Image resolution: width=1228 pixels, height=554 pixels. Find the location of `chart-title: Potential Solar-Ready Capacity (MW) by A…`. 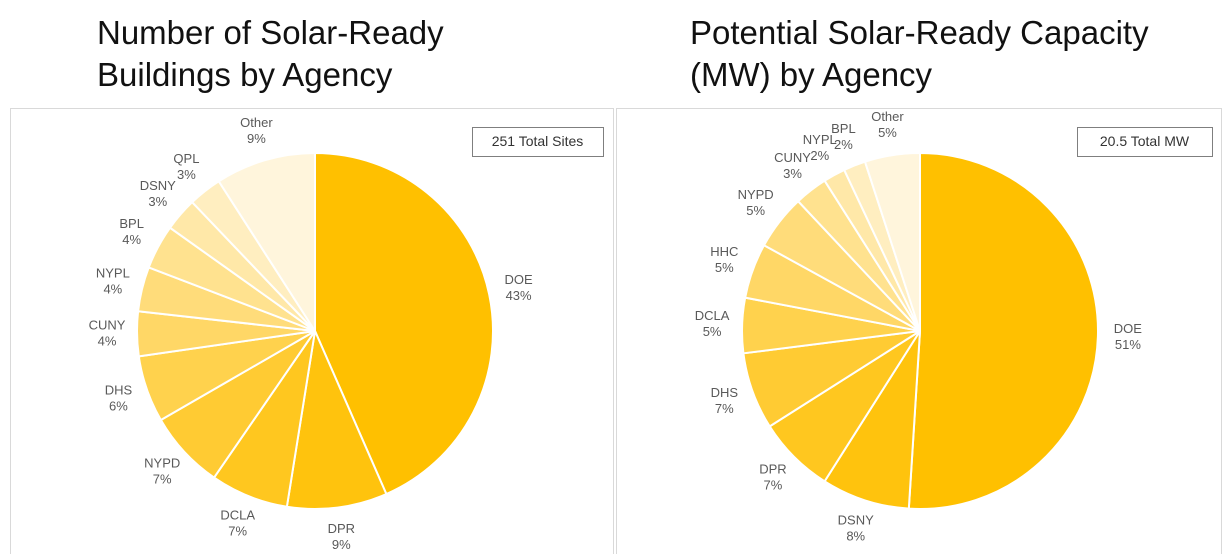

chart-title: Potential Solar-Ready Capacity (MW) by A… is located at coordinates (919, 53).